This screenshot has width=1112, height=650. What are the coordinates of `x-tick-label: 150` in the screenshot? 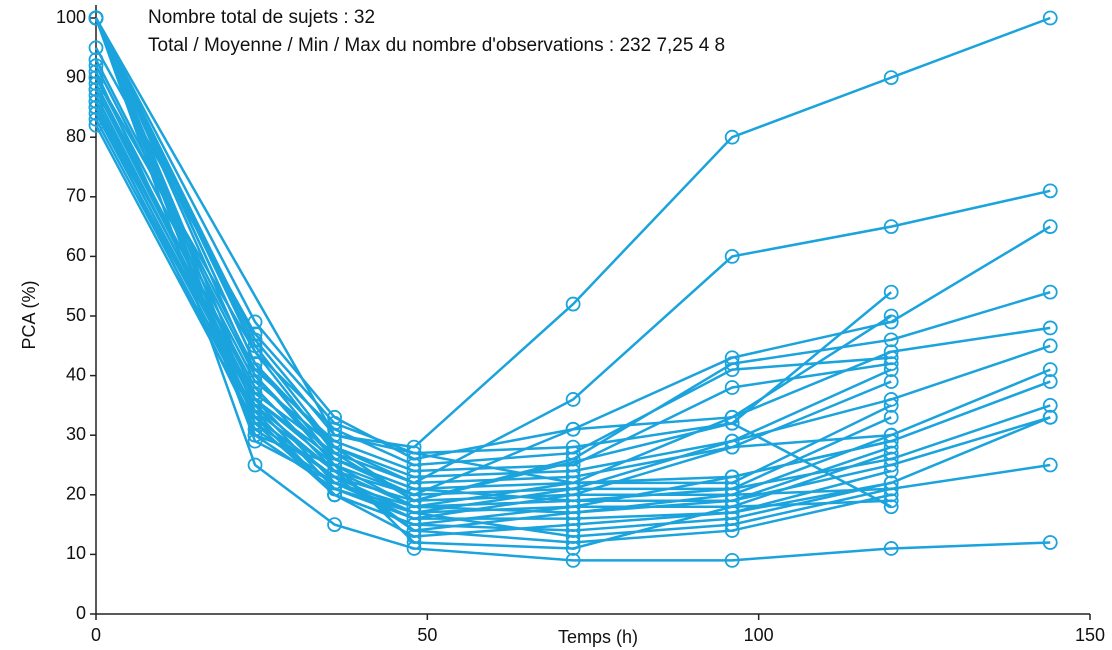 It's located at (1090, 635).